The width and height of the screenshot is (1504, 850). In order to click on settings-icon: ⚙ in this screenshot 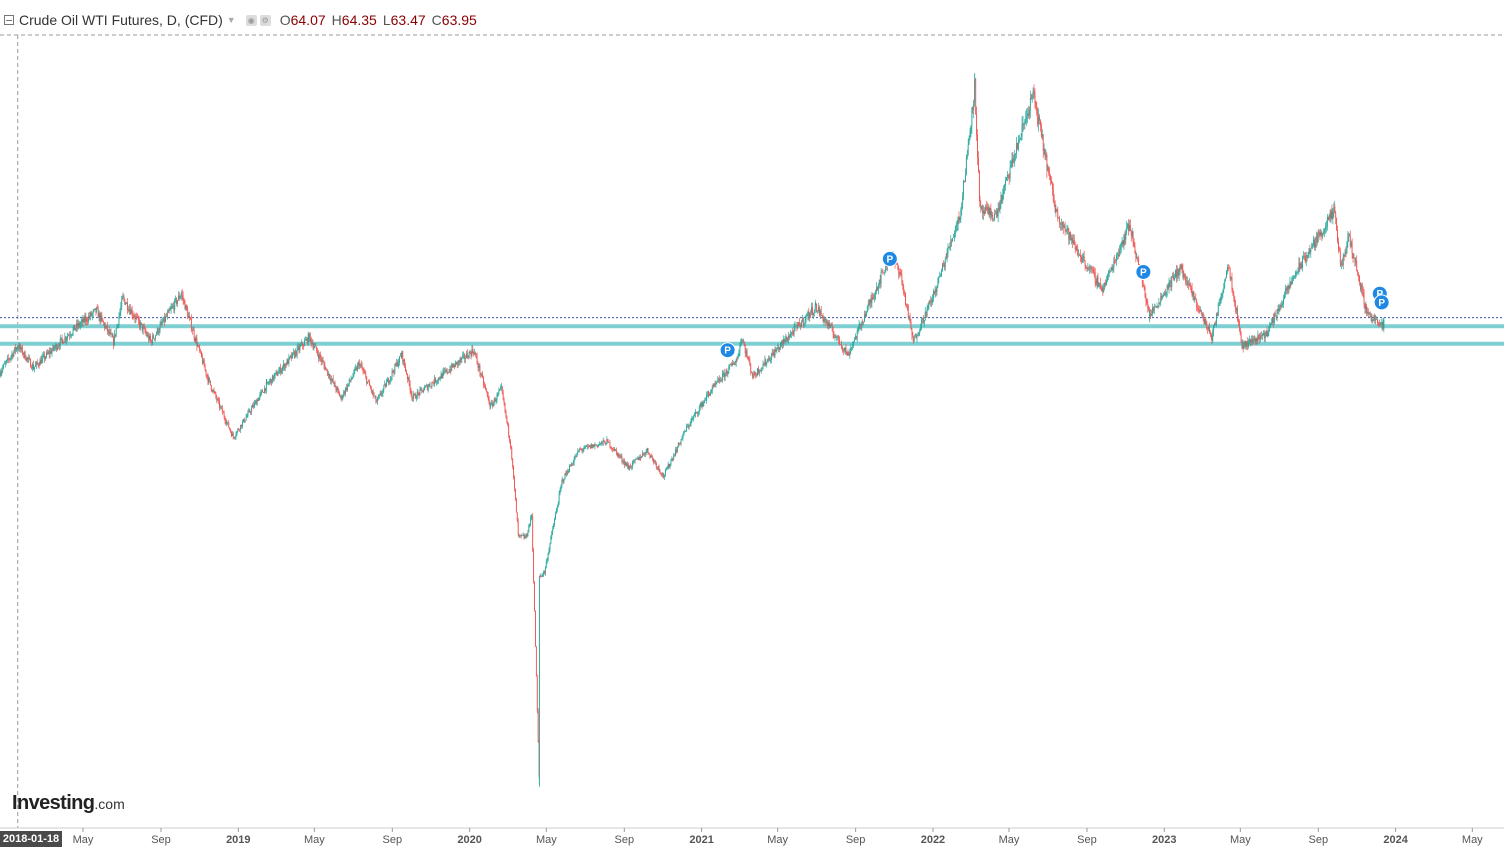, I will do `click(265, 20)`.